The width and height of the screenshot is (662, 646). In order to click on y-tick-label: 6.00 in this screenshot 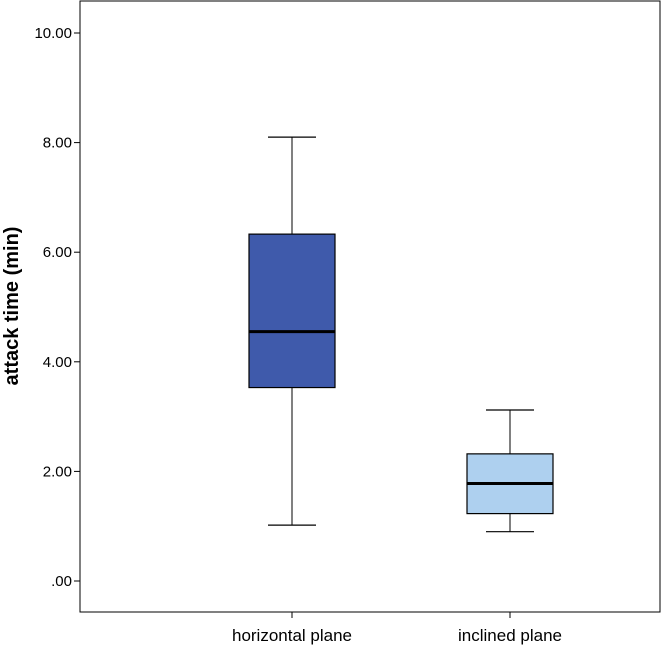, I will do `click(57, 252)`.